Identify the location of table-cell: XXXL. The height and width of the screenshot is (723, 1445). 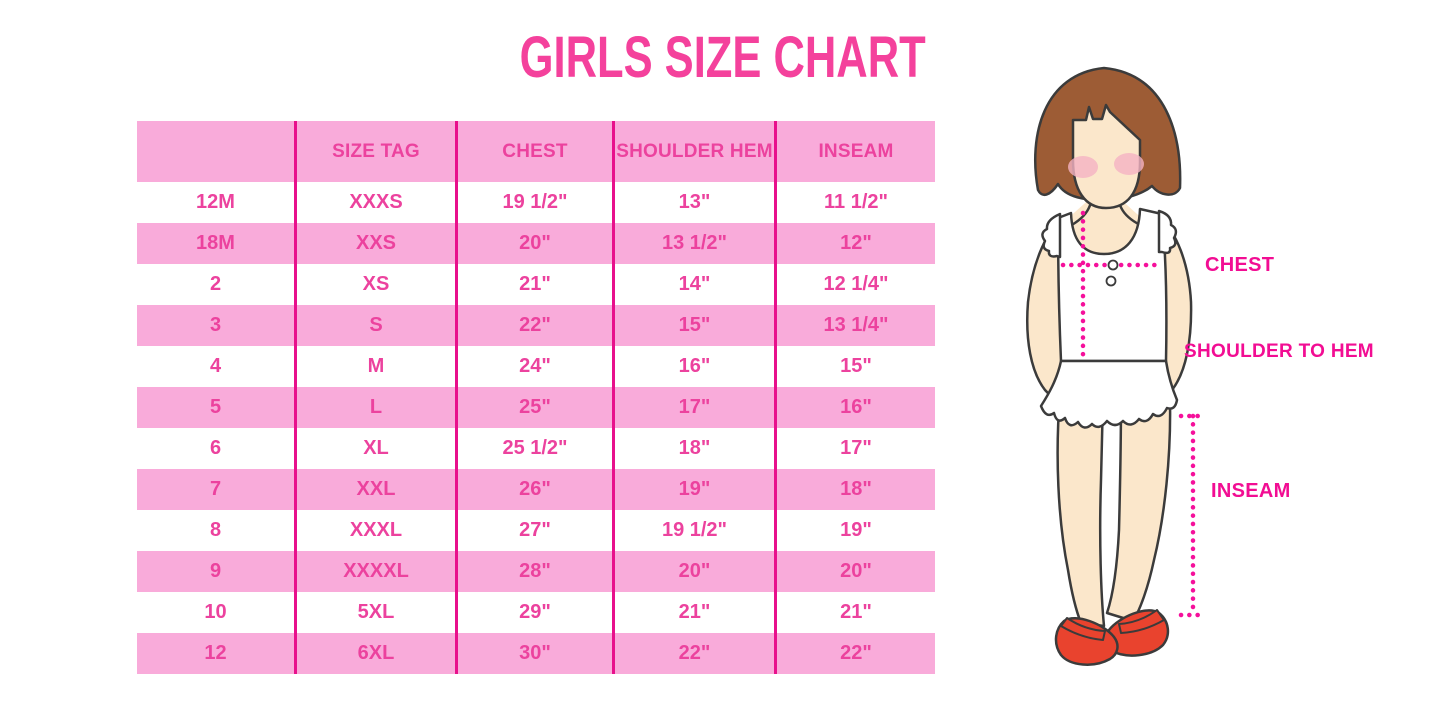
(377, 530).